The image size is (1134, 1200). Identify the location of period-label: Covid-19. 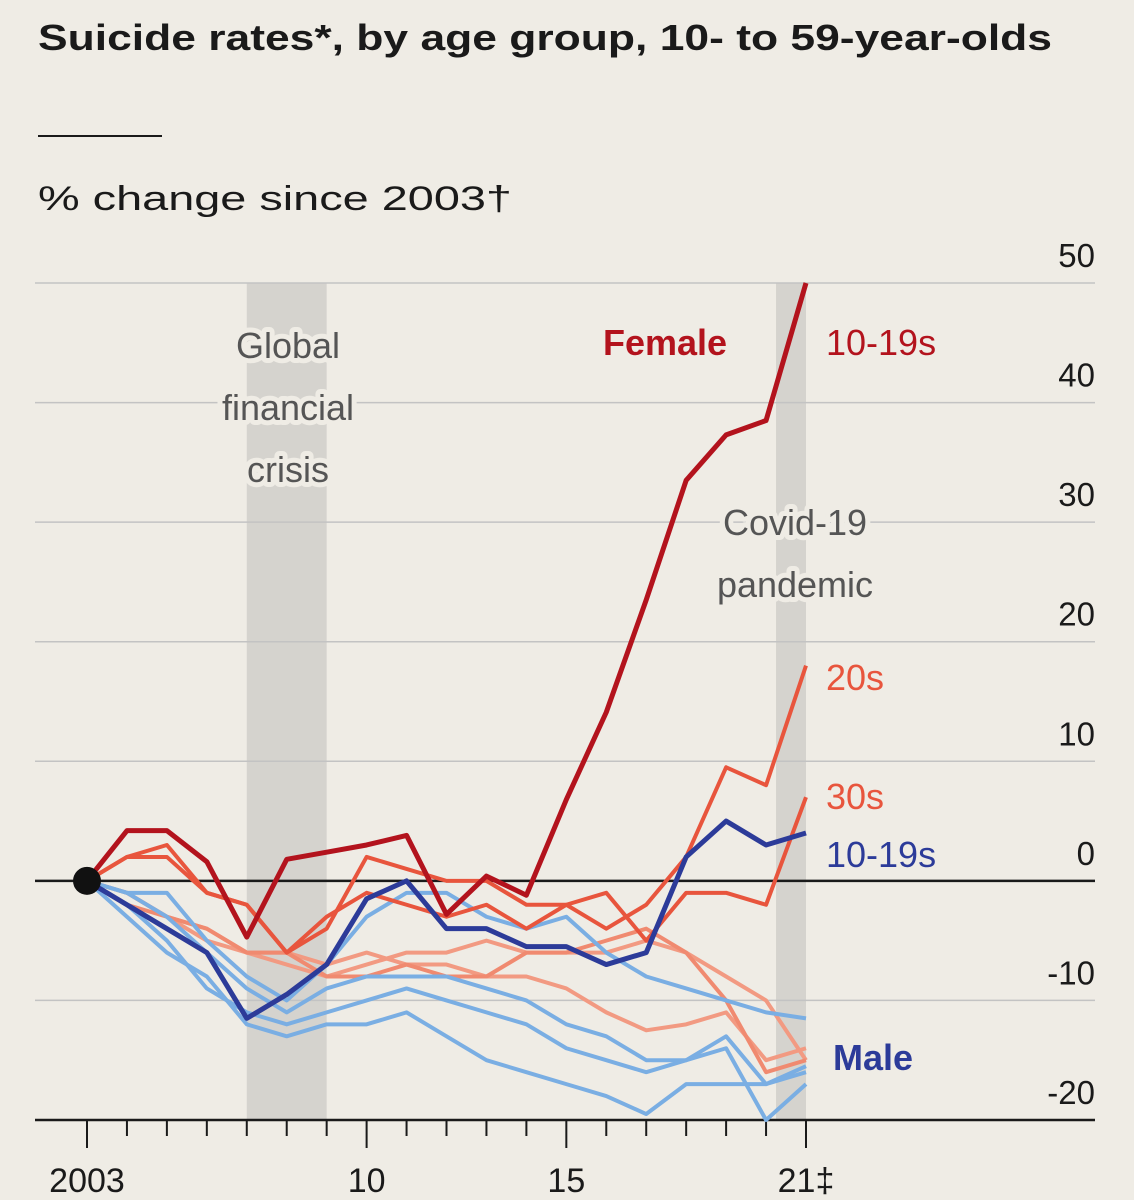
(795, 522).